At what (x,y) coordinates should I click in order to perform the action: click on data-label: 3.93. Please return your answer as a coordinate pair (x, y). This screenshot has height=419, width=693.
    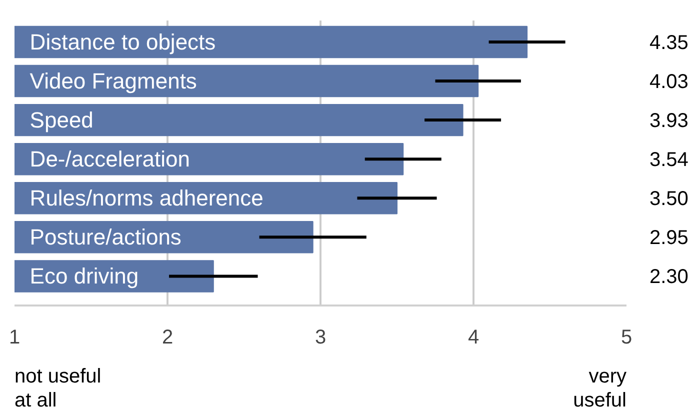
    Looking at the image, I should click on (669, 121).